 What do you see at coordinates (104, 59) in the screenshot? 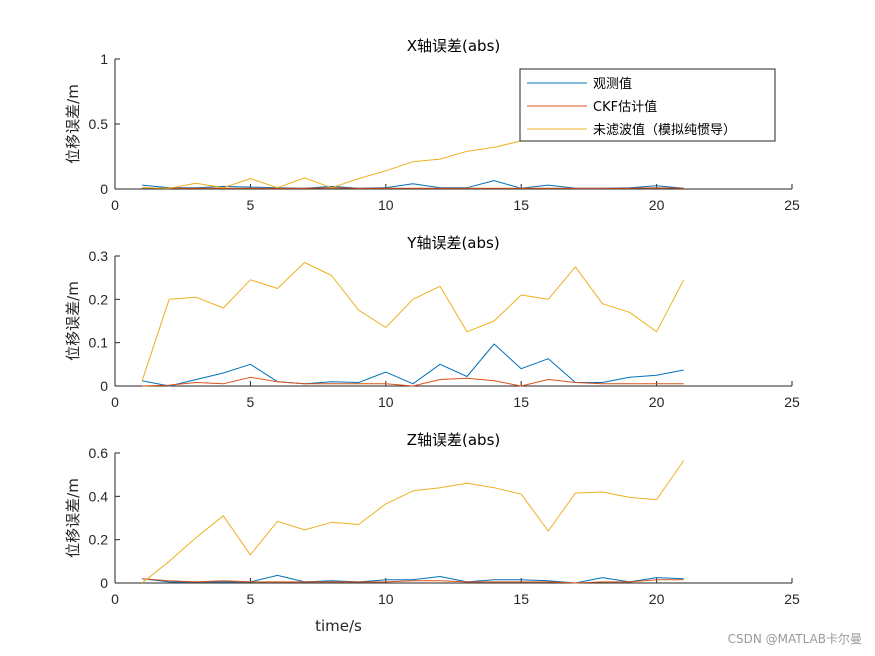
I see `y-tick-label: 1` at bounding box center [104, 59].